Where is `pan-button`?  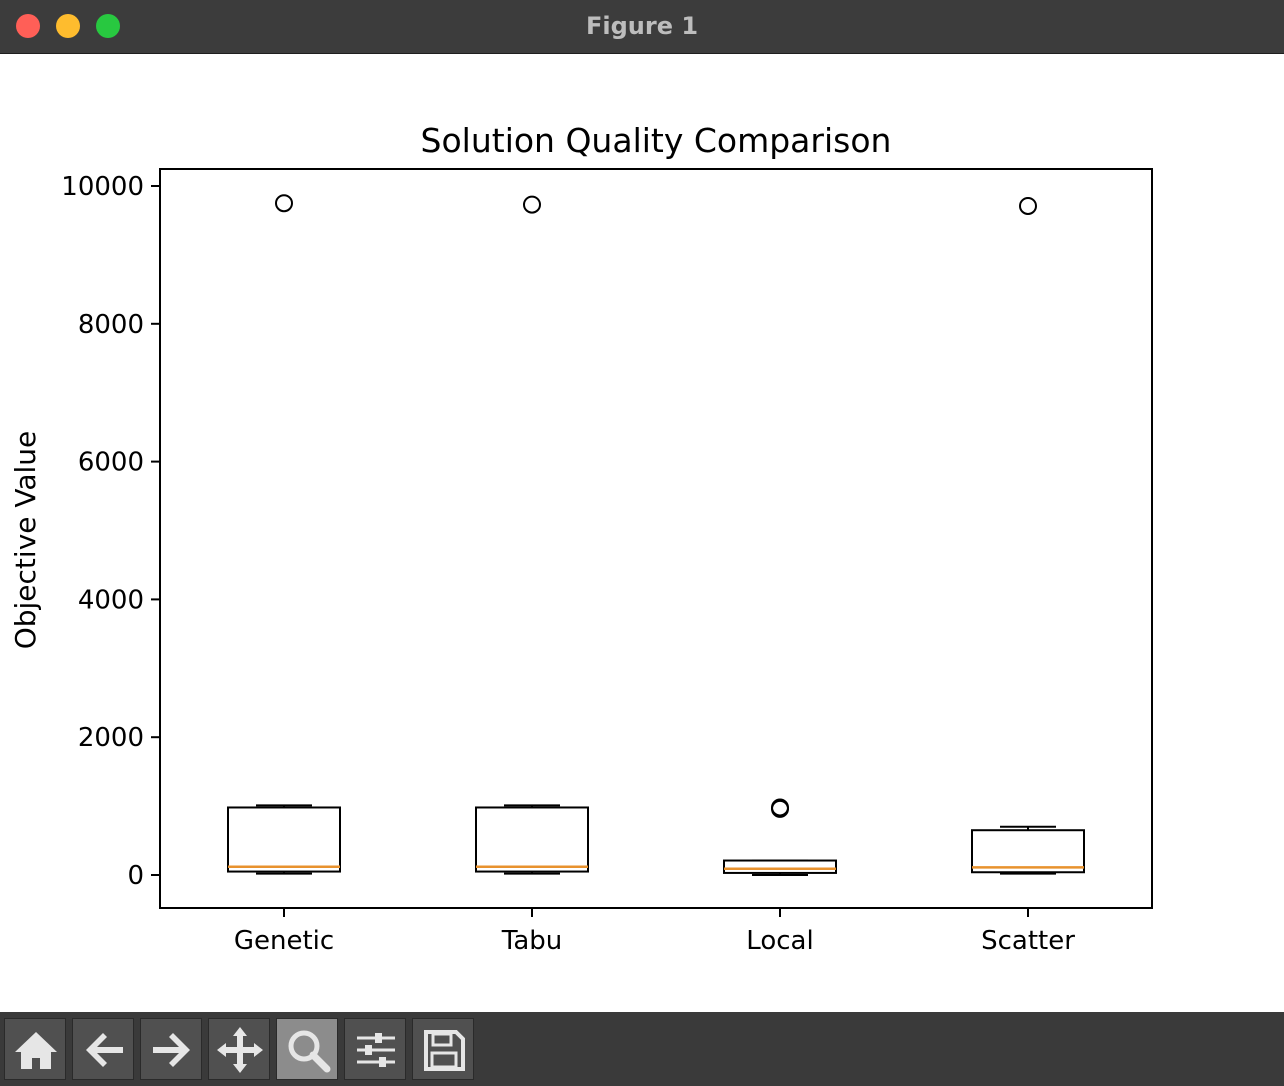 pan-button is located at coordinates (239, 1049).